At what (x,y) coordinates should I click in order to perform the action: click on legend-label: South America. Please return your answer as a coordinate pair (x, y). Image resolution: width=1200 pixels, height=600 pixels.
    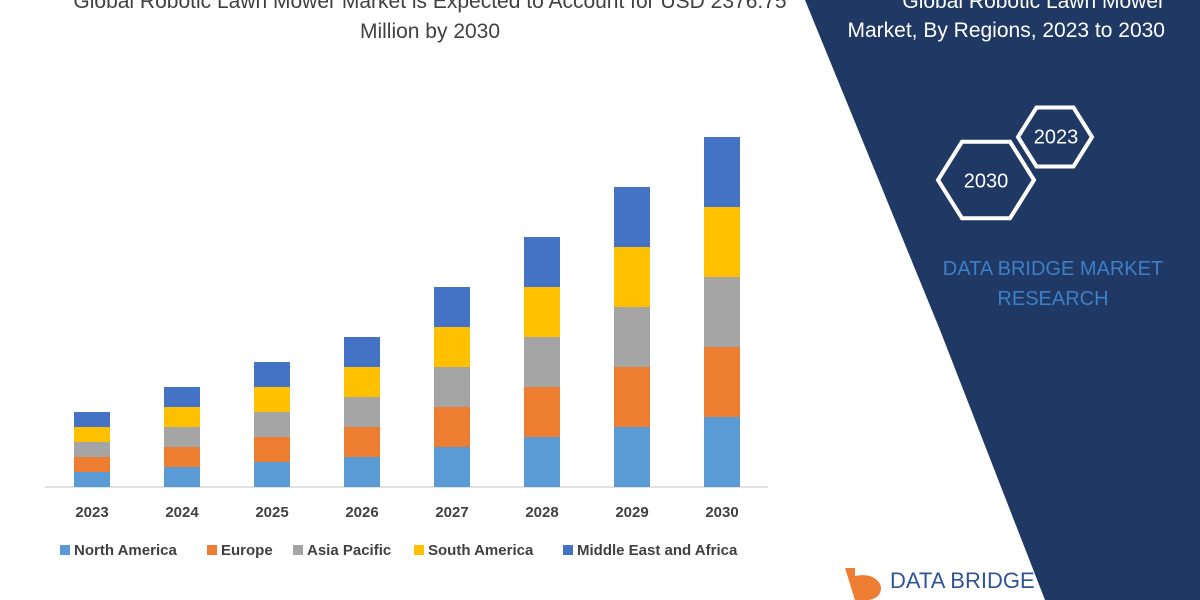
    Looking at the image, I should click on (481, 550).